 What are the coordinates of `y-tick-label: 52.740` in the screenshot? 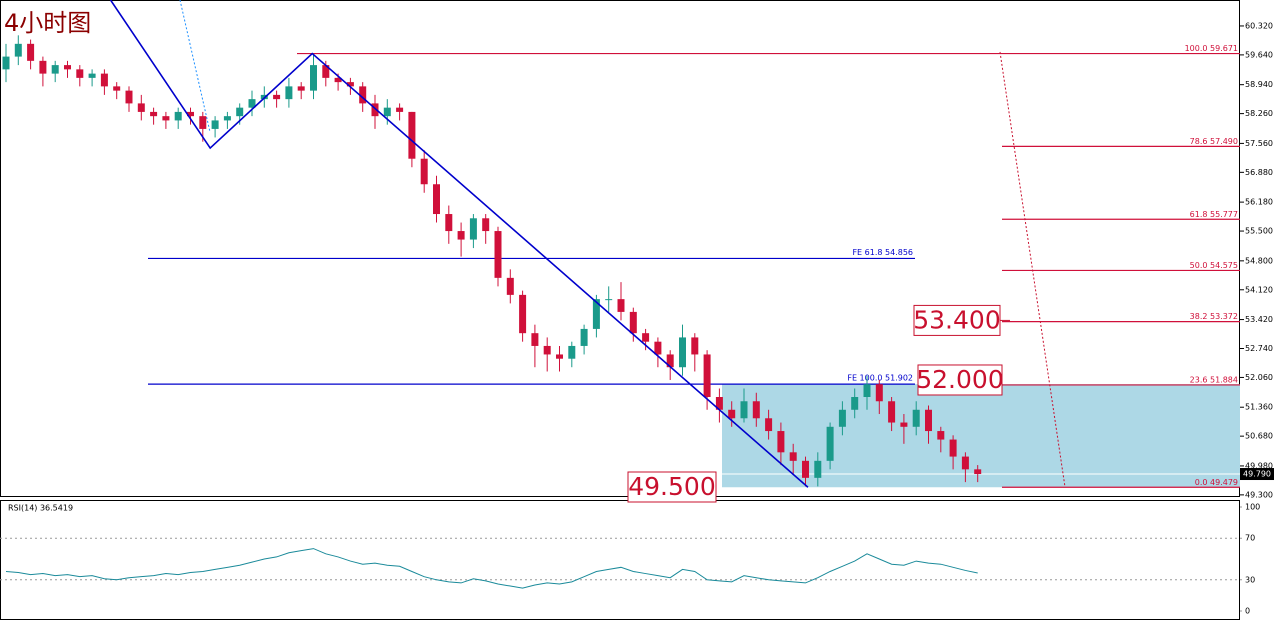 It's located at (1259, 348).